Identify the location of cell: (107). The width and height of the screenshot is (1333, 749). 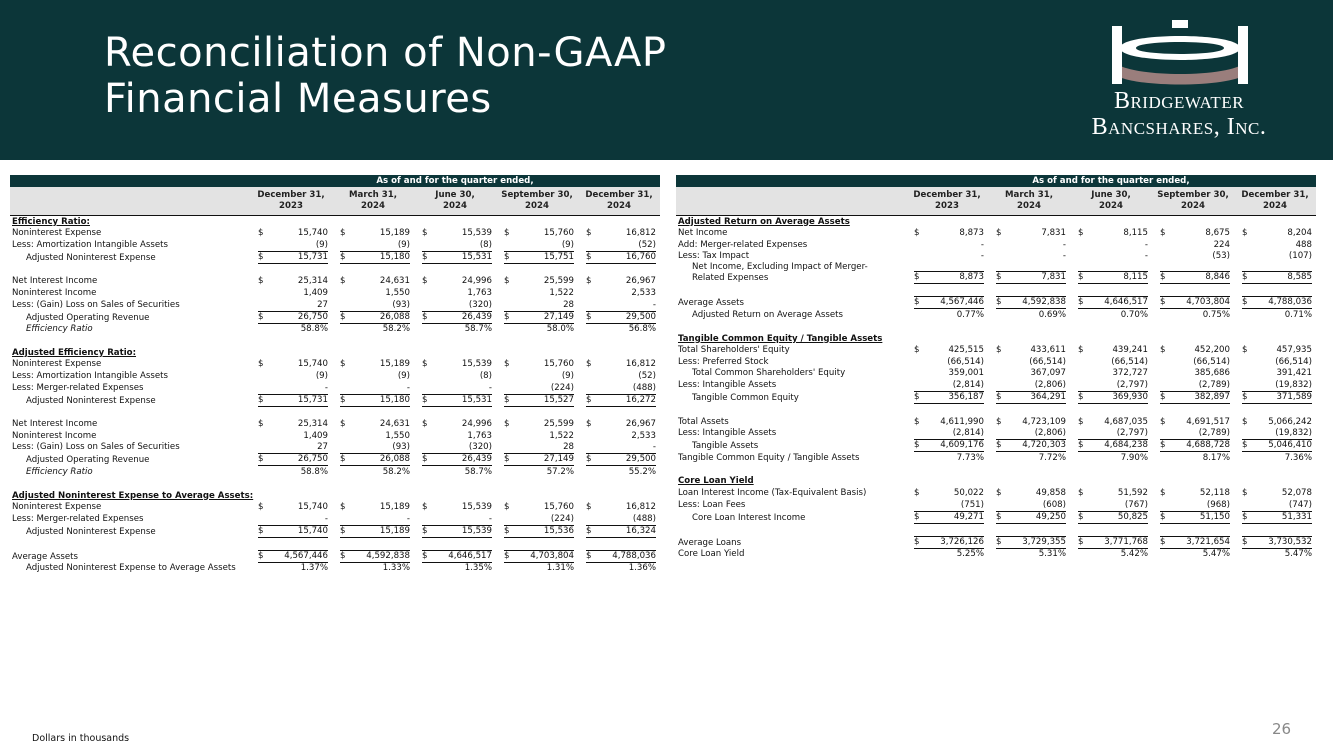
(1277, 256).